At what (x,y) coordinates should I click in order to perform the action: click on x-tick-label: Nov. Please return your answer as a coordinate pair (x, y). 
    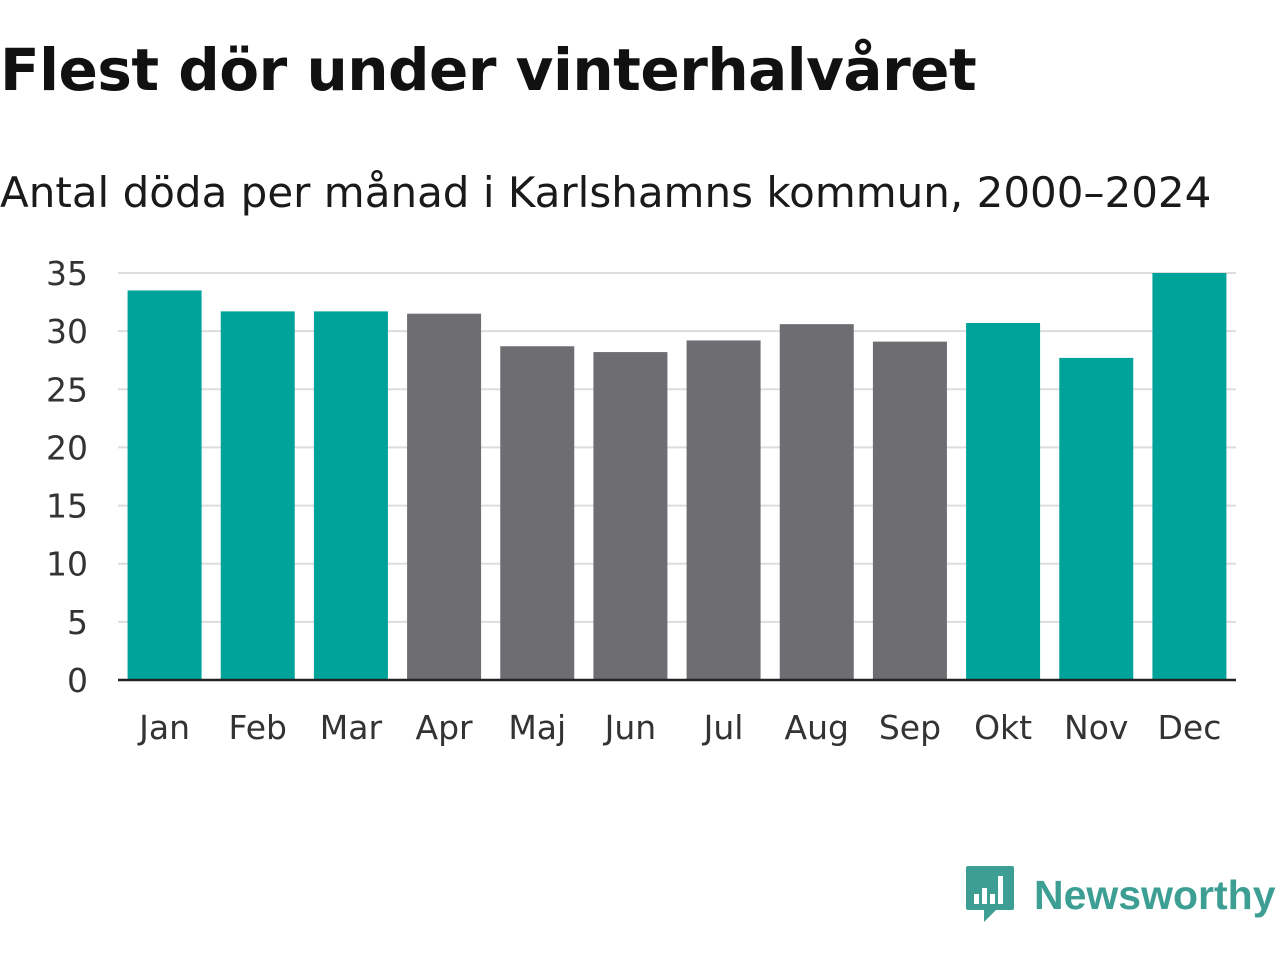
    Looking at the image, I should click on (1096, 727).